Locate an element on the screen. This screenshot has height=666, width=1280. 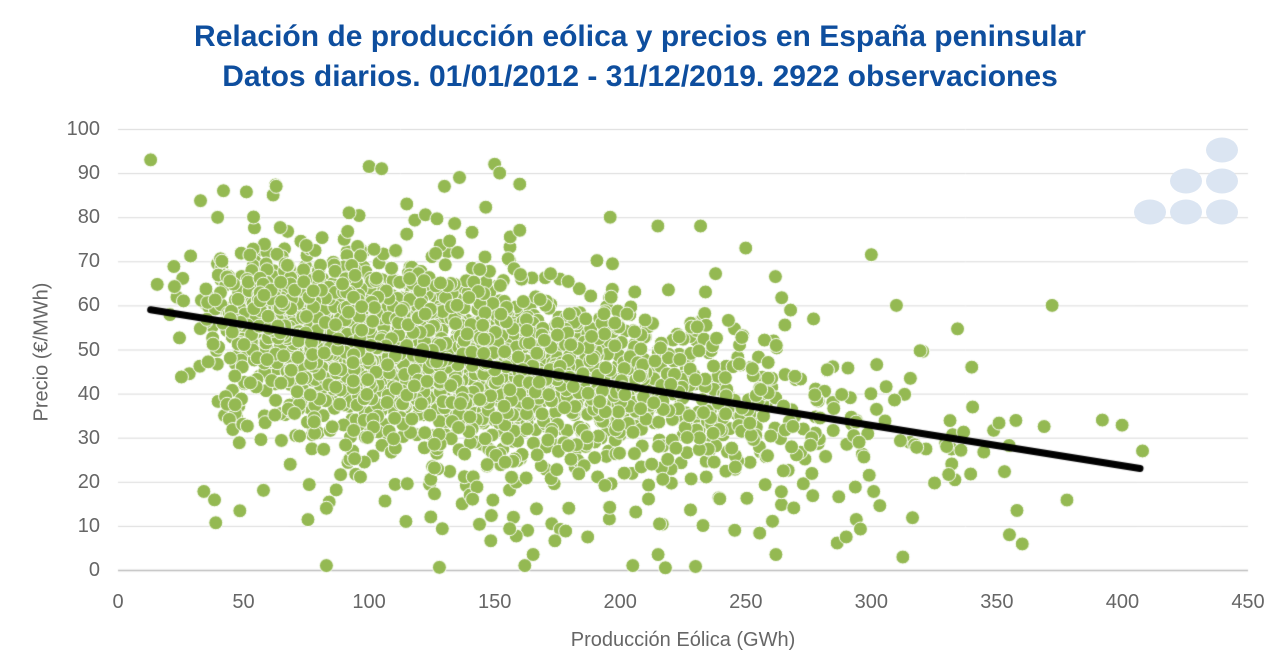
y-tick-label: 30 is located at coordinates (88, 437).